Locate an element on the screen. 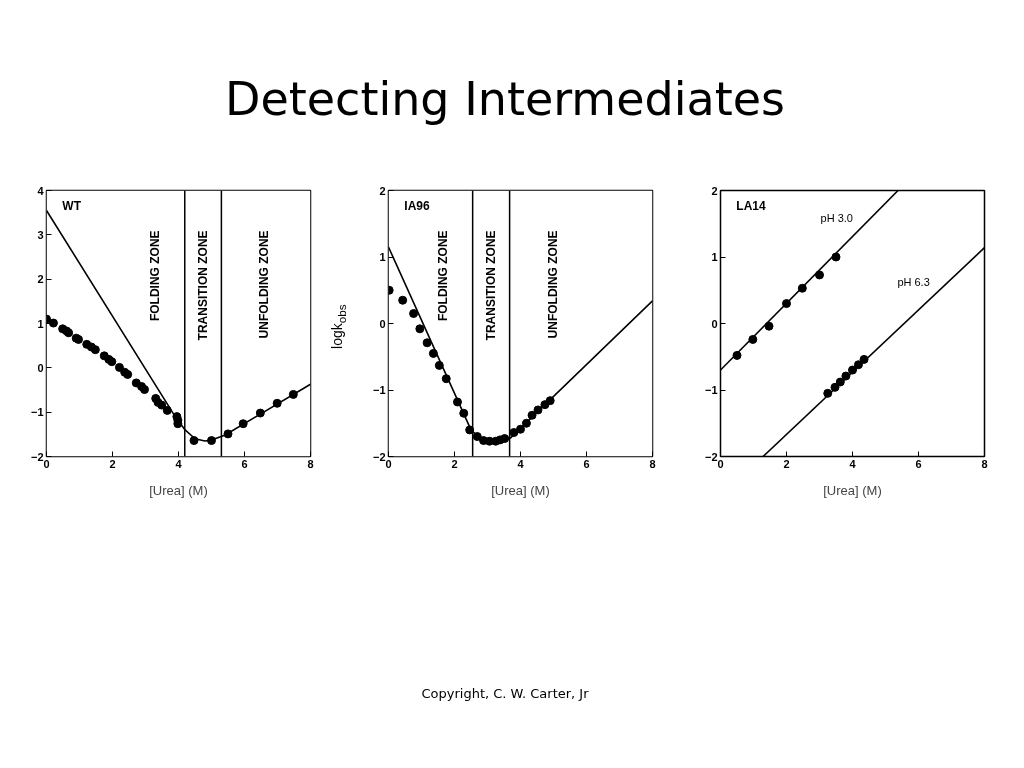  annotation: WT is located at coordinates (72, 206).